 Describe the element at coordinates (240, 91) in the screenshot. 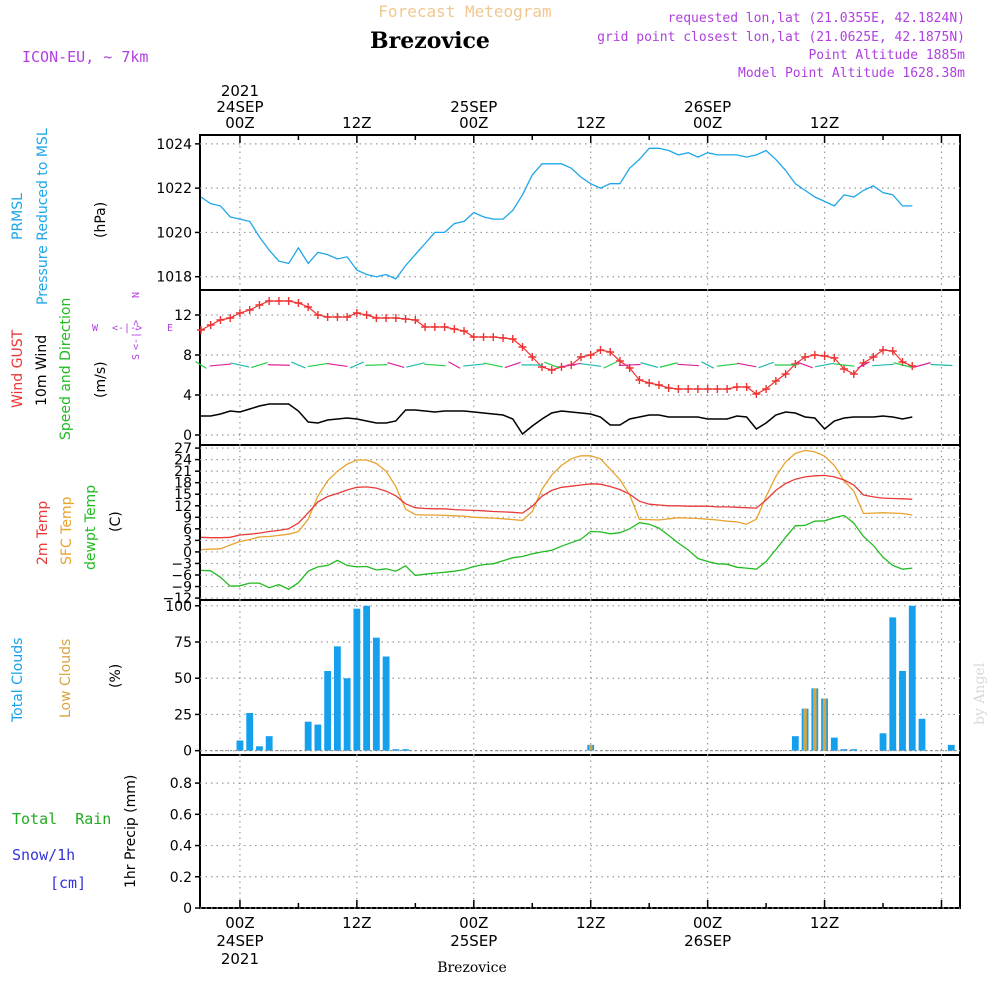

I see `top-time-label: 2021` at that location.